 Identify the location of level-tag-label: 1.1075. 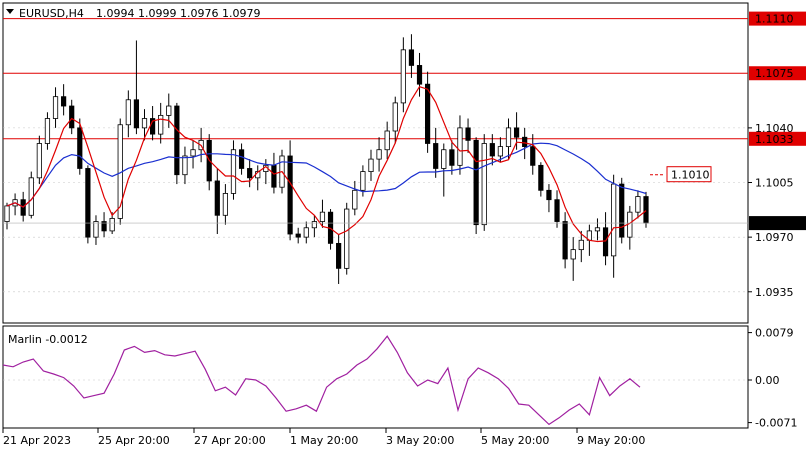
(774, 73).